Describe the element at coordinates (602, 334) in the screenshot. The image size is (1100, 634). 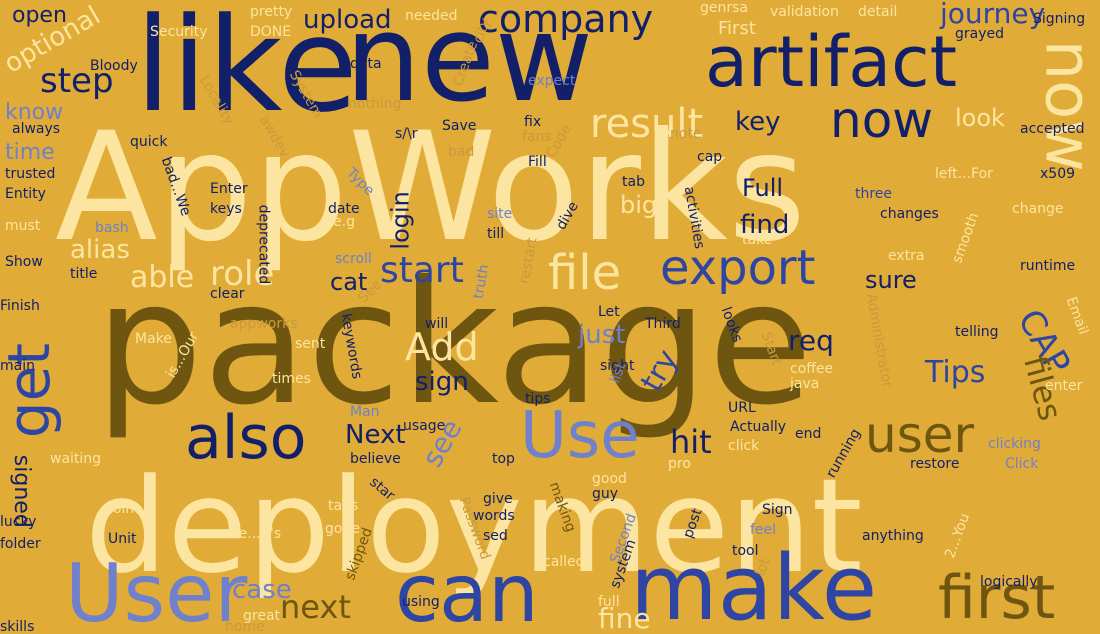
I see `cloud-word: just` at that location.